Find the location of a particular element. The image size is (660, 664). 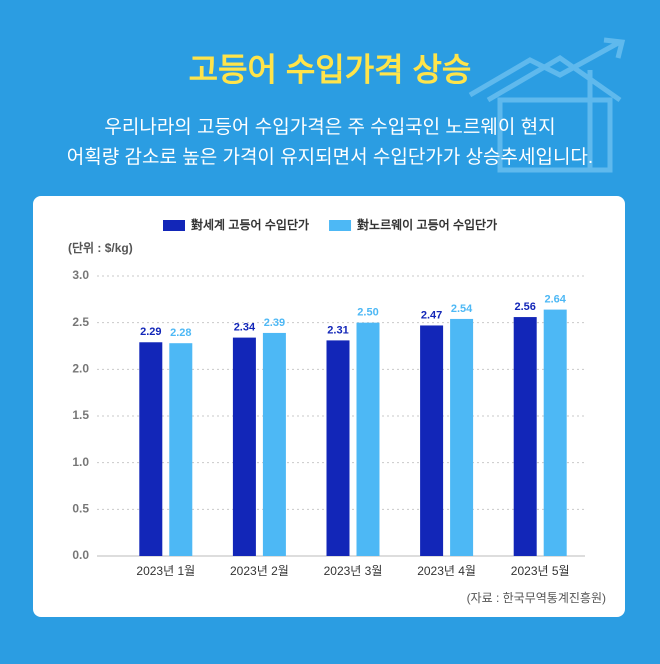

value-label: 2.29 is located at coordinates (150, 332).